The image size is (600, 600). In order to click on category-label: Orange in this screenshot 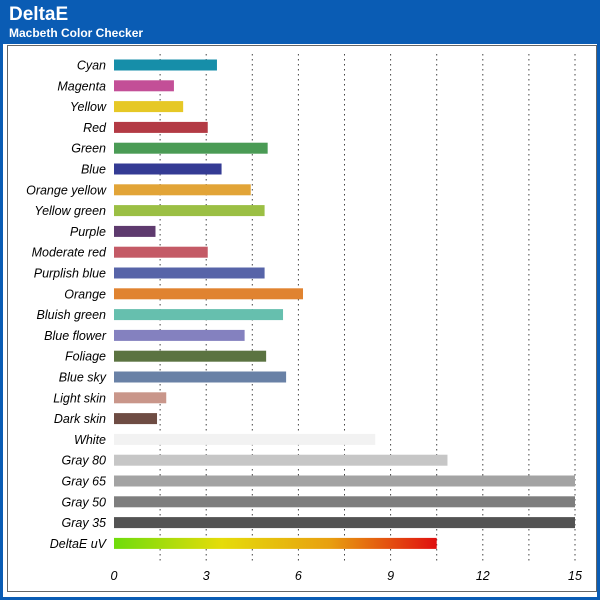, I will do `click(85, 294)`.